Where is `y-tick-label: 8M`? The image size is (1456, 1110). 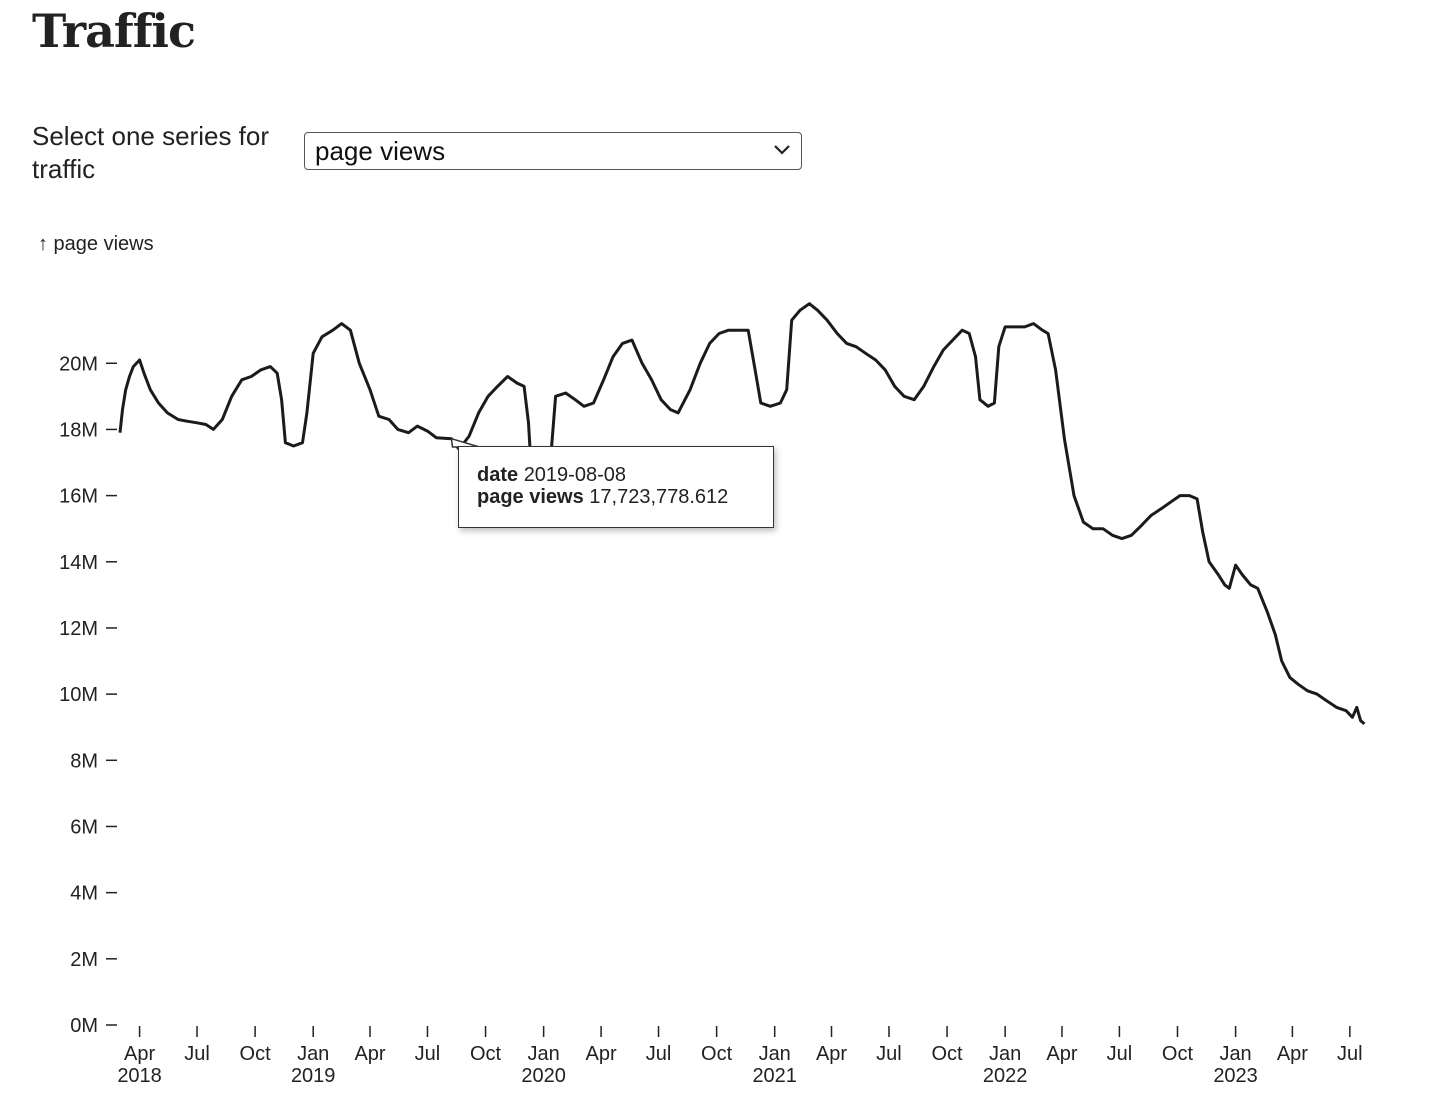 y-tick-label: 8M is located at coordinates (84, 761).